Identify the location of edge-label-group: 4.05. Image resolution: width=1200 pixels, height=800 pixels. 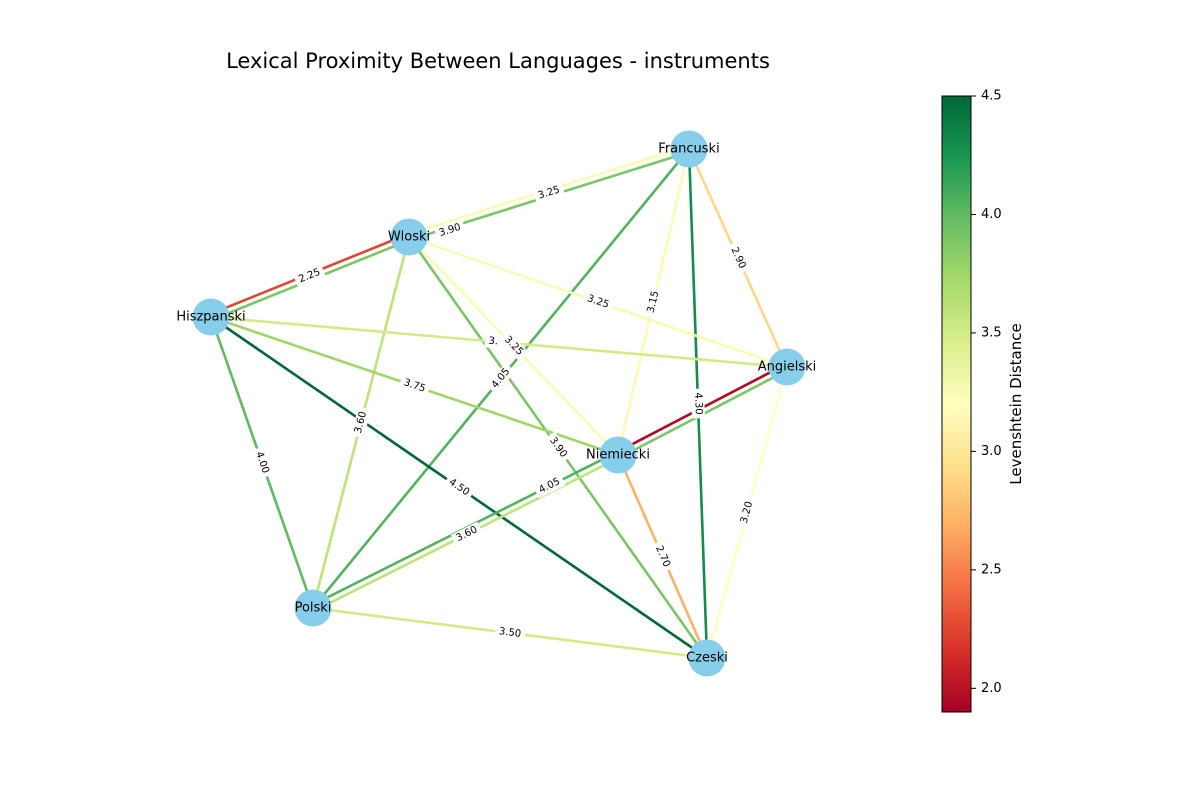
(549, 486).